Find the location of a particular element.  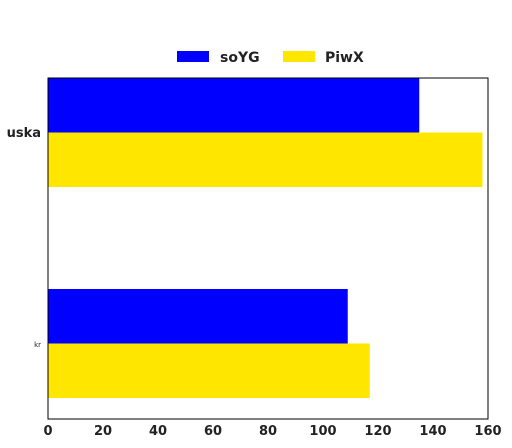

x-tick-label-160: 160 is located at coordinates (487, 431).